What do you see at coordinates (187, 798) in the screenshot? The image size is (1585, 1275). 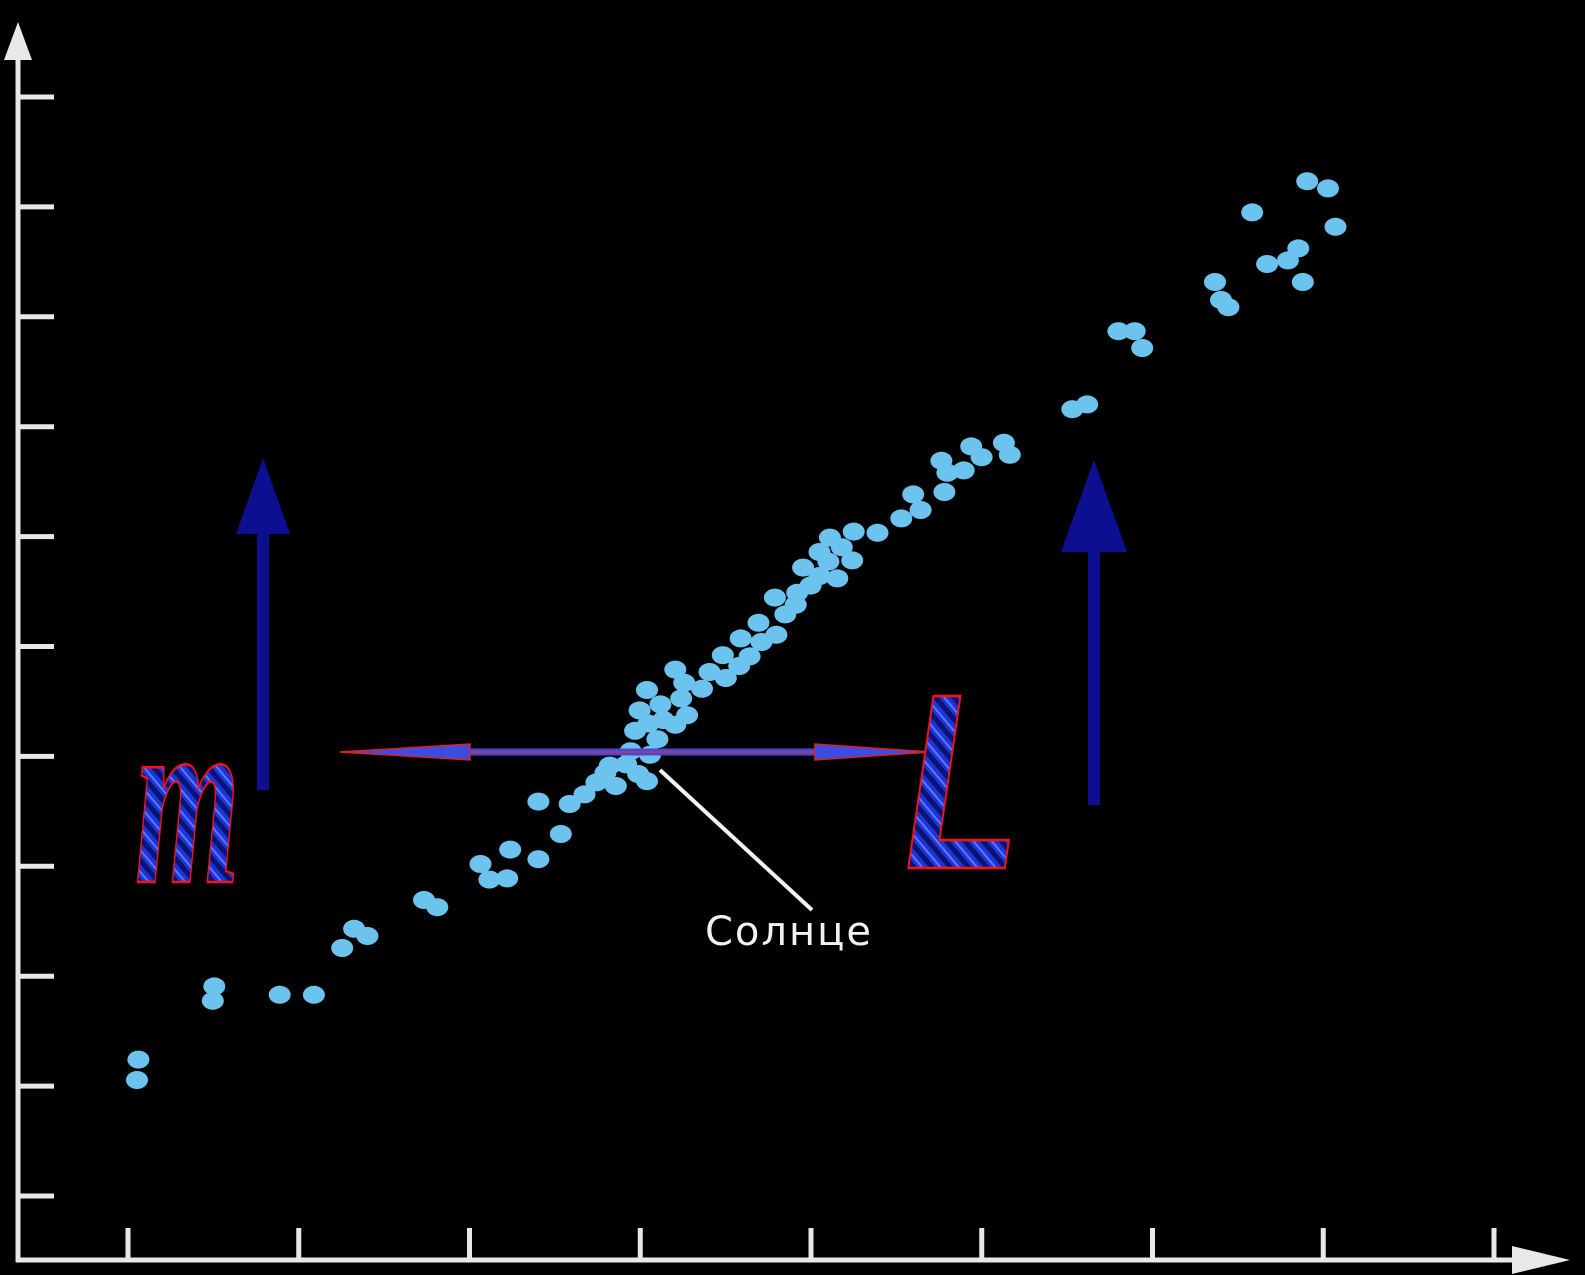 I see `mass-label: m` at bounding box center [187, 798].